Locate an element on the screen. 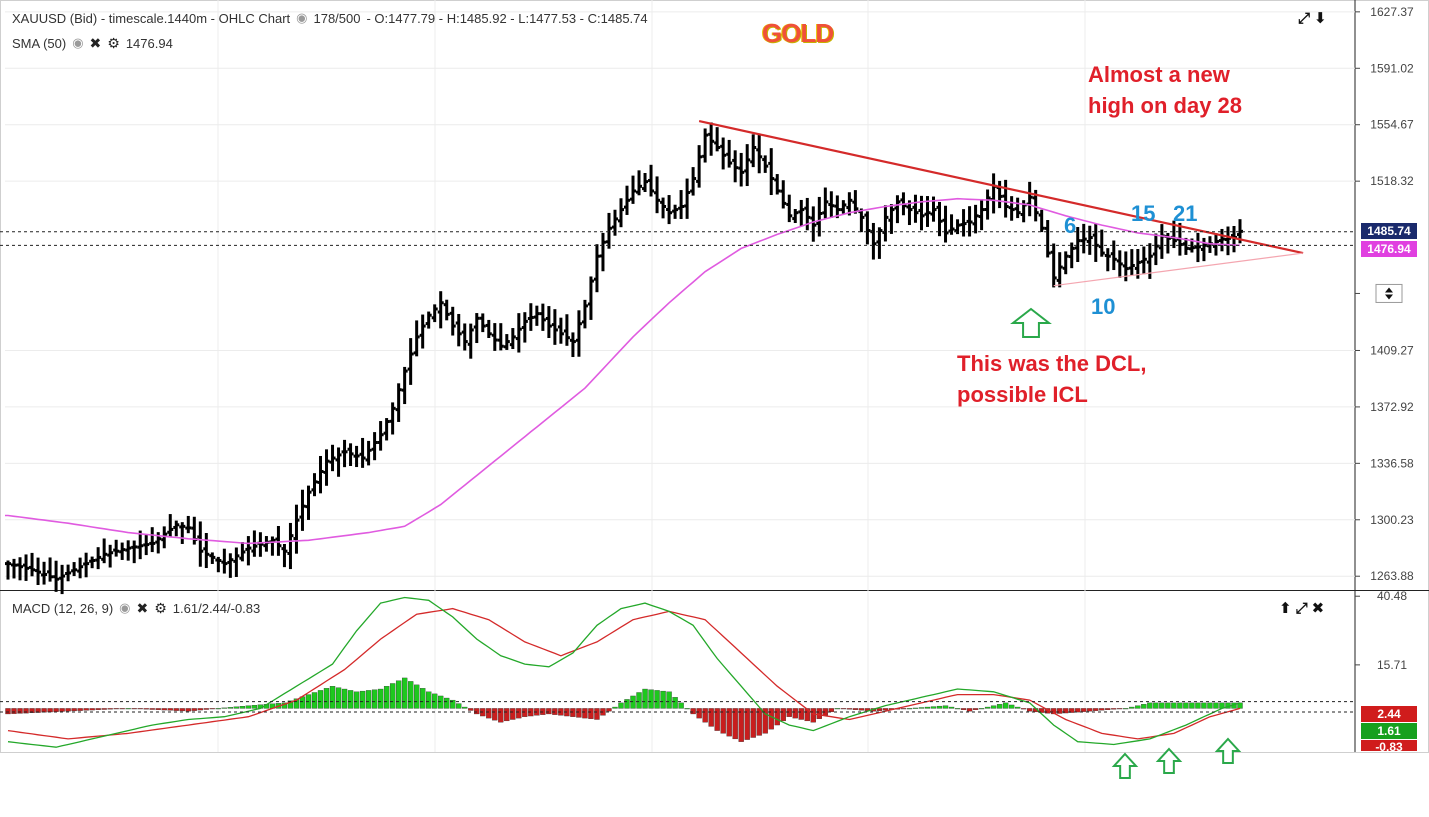 Image resolution: width=1429 pixels, height=817 pixels. price-tick-label-6: 1336.58 is located at coordinates (1392, 463).